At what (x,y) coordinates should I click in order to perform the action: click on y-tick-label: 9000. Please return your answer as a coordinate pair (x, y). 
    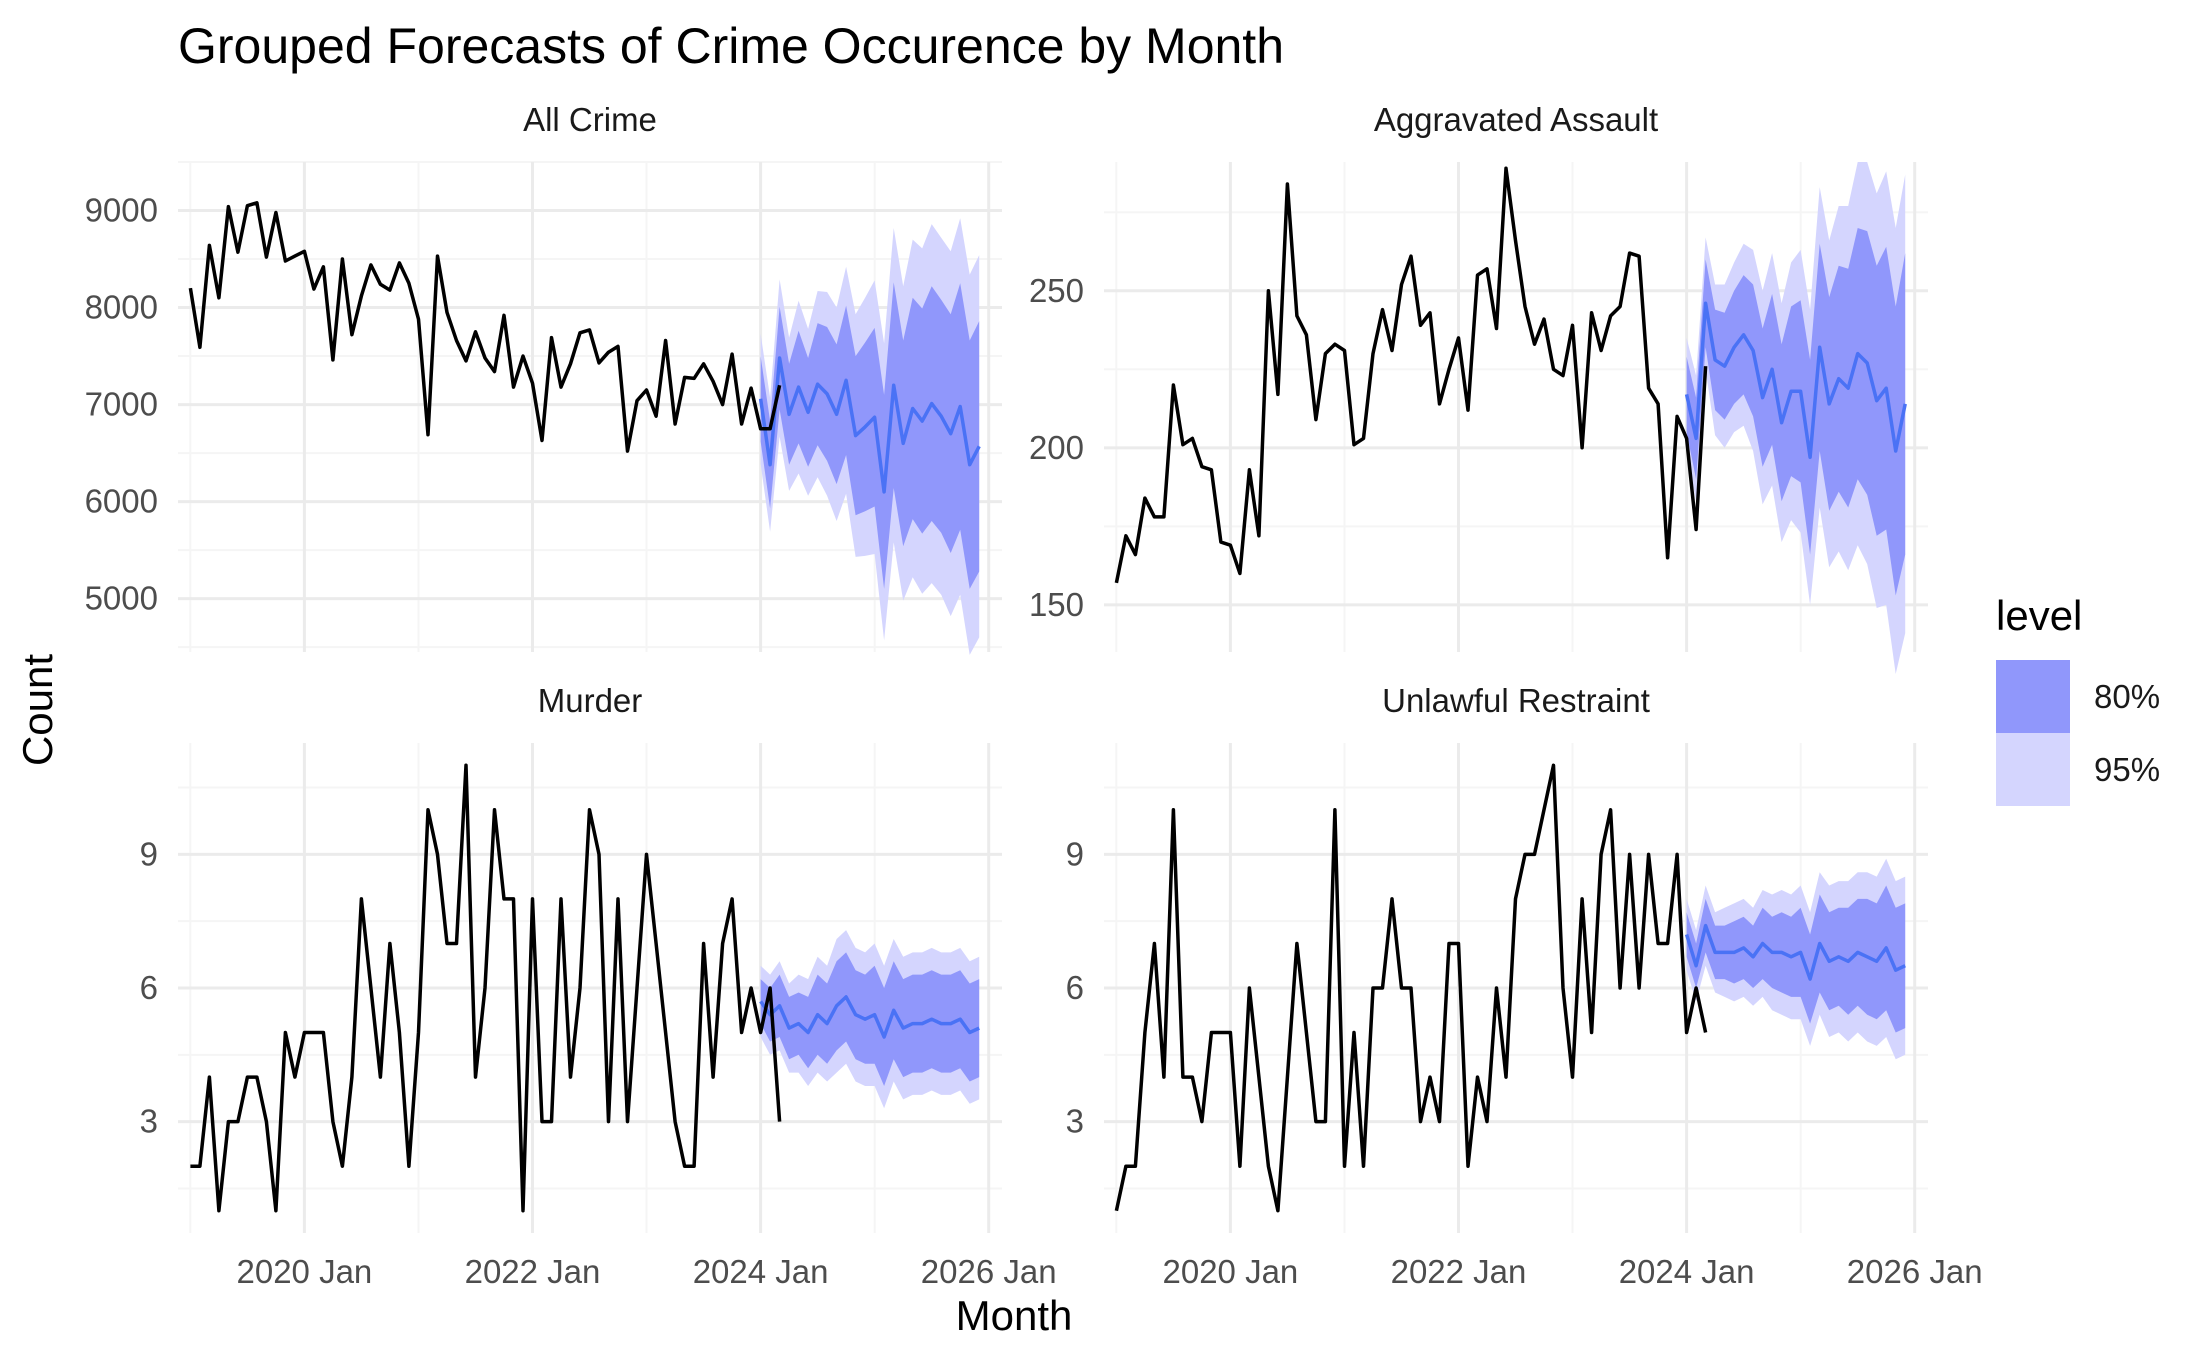
    Looking at the image, I should click on (121, 210).